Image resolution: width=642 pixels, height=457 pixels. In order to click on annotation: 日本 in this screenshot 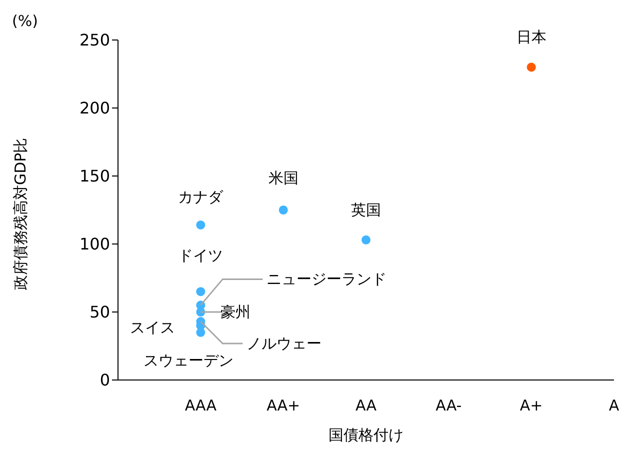, I will do `click(531, 37)`.